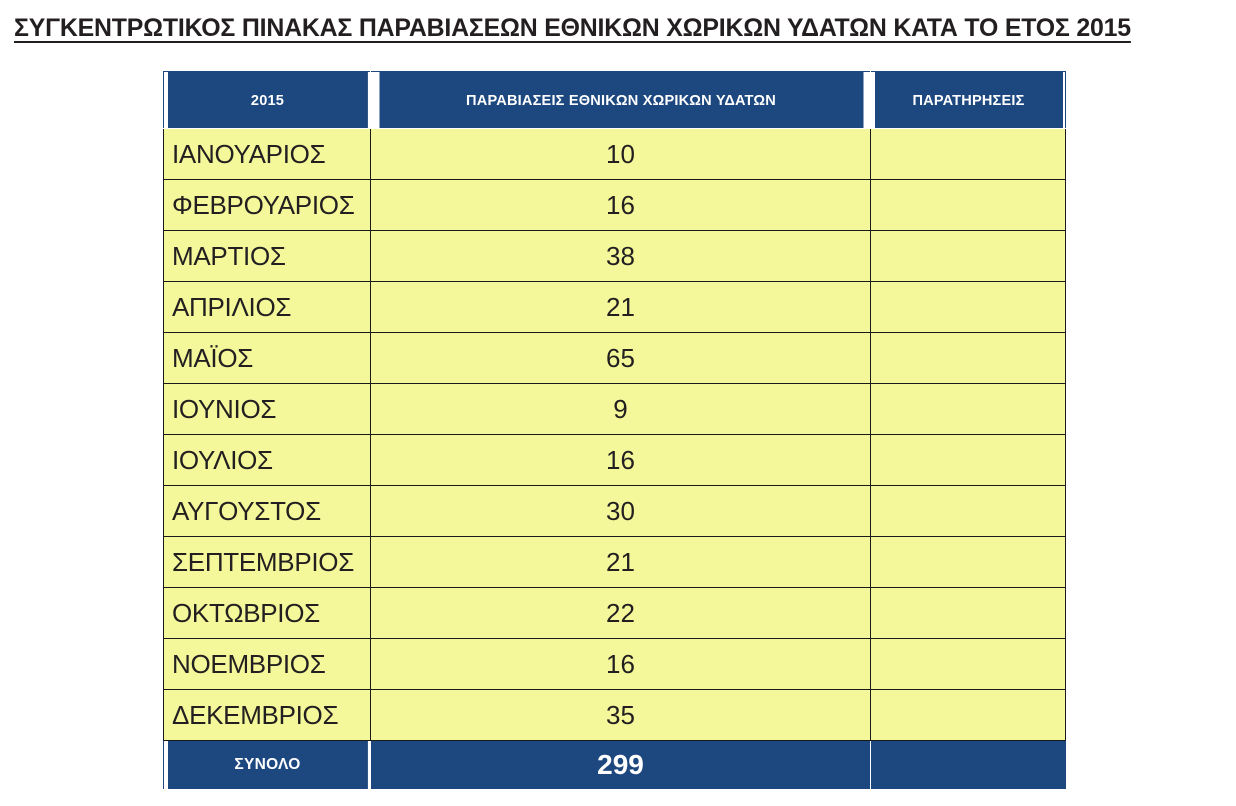 Image resolution: width=1236 pixels, height=806 pixels. I want to click on table-row: ΙΑΝΟΥΑΡΙΟΣ 10, so click(614, 154).